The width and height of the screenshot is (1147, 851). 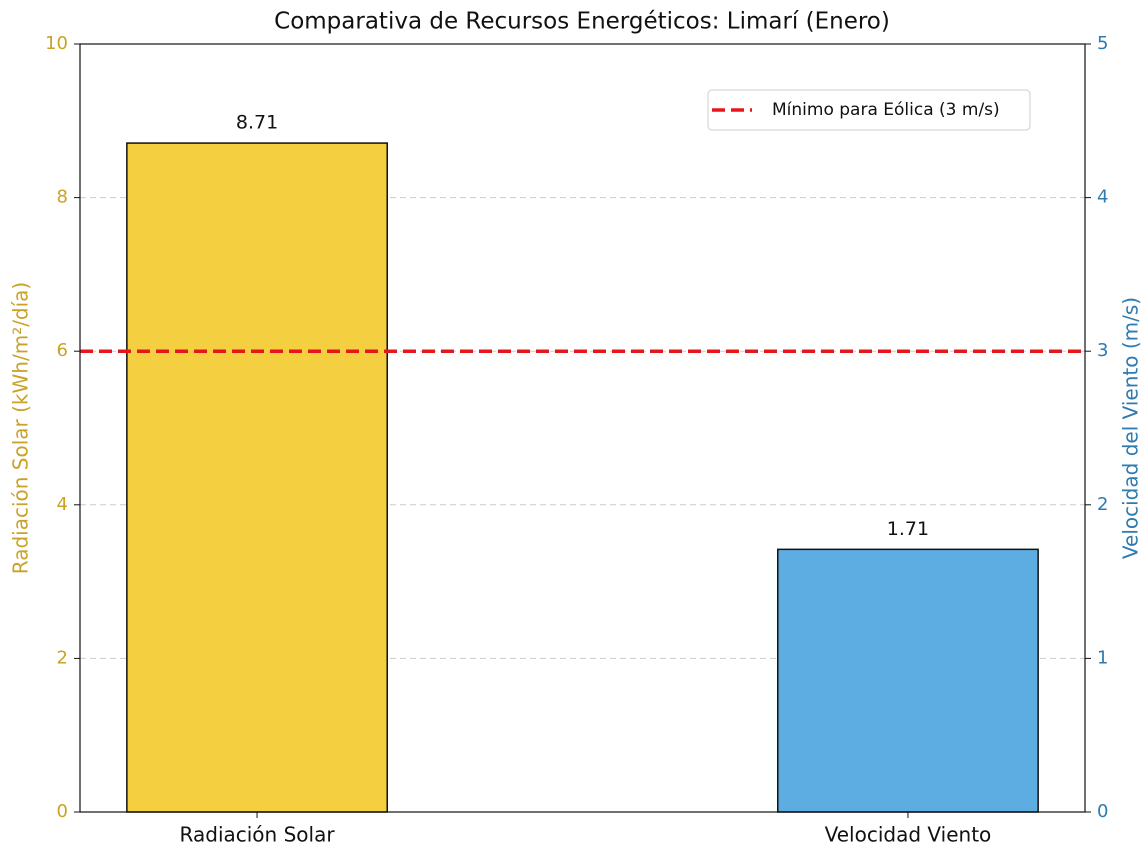 What do you see at coordinates (56, 43) in the screenshot?
I see `y-tick-label: 10` at bounding box center [56, 43].